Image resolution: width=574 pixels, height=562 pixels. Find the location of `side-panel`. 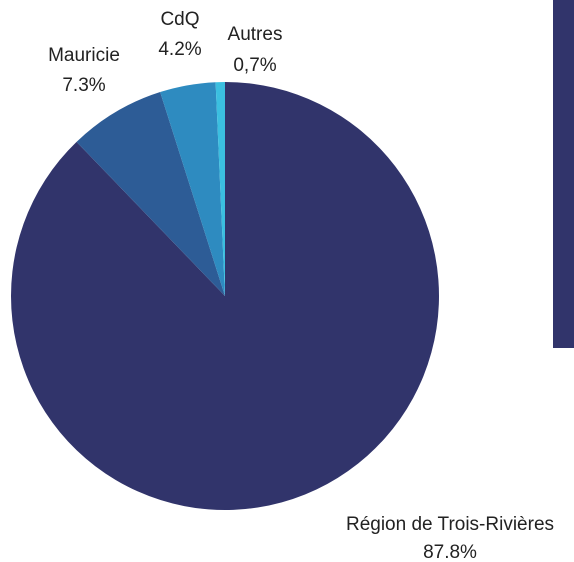

side-panel is located at coordinates (563, 174).